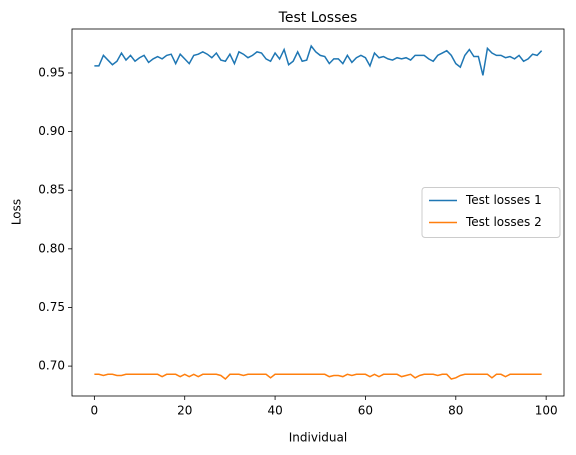  Describe the element at coordinates (51, 366) in the screenshot. I see `y-tick-label: 0.70` at that location.